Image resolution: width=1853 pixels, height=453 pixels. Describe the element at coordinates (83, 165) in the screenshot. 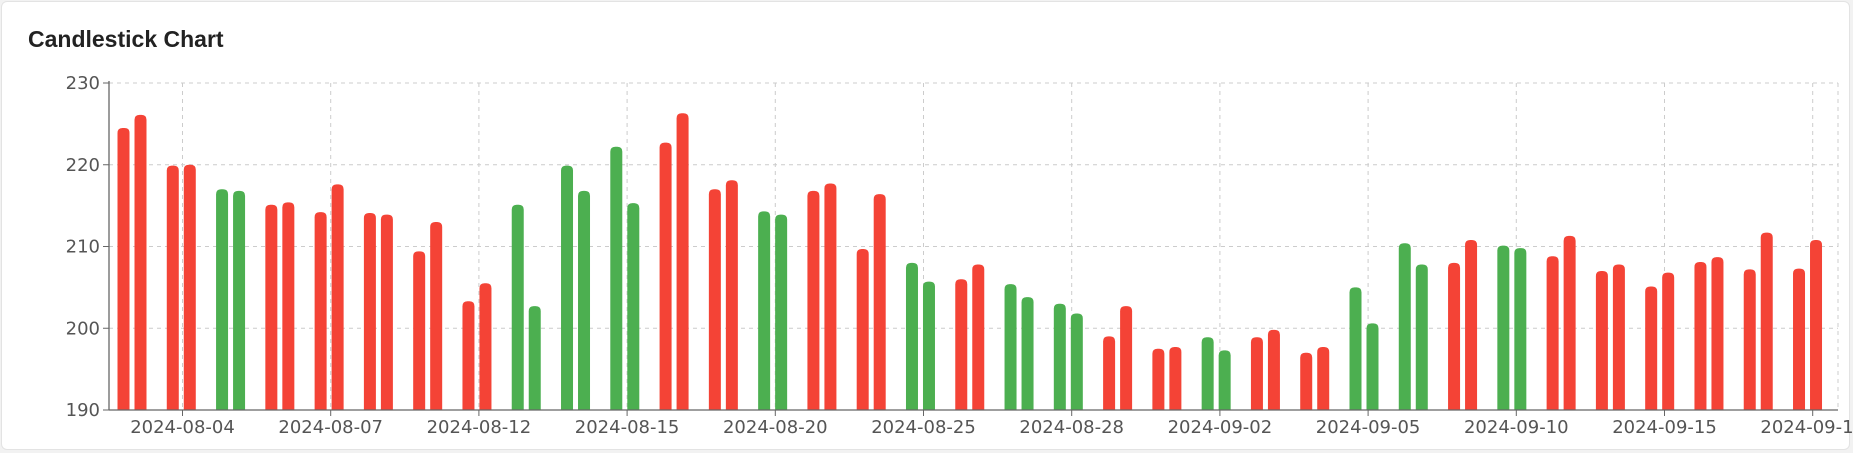

I see `y-tick-label: 220` at that location.